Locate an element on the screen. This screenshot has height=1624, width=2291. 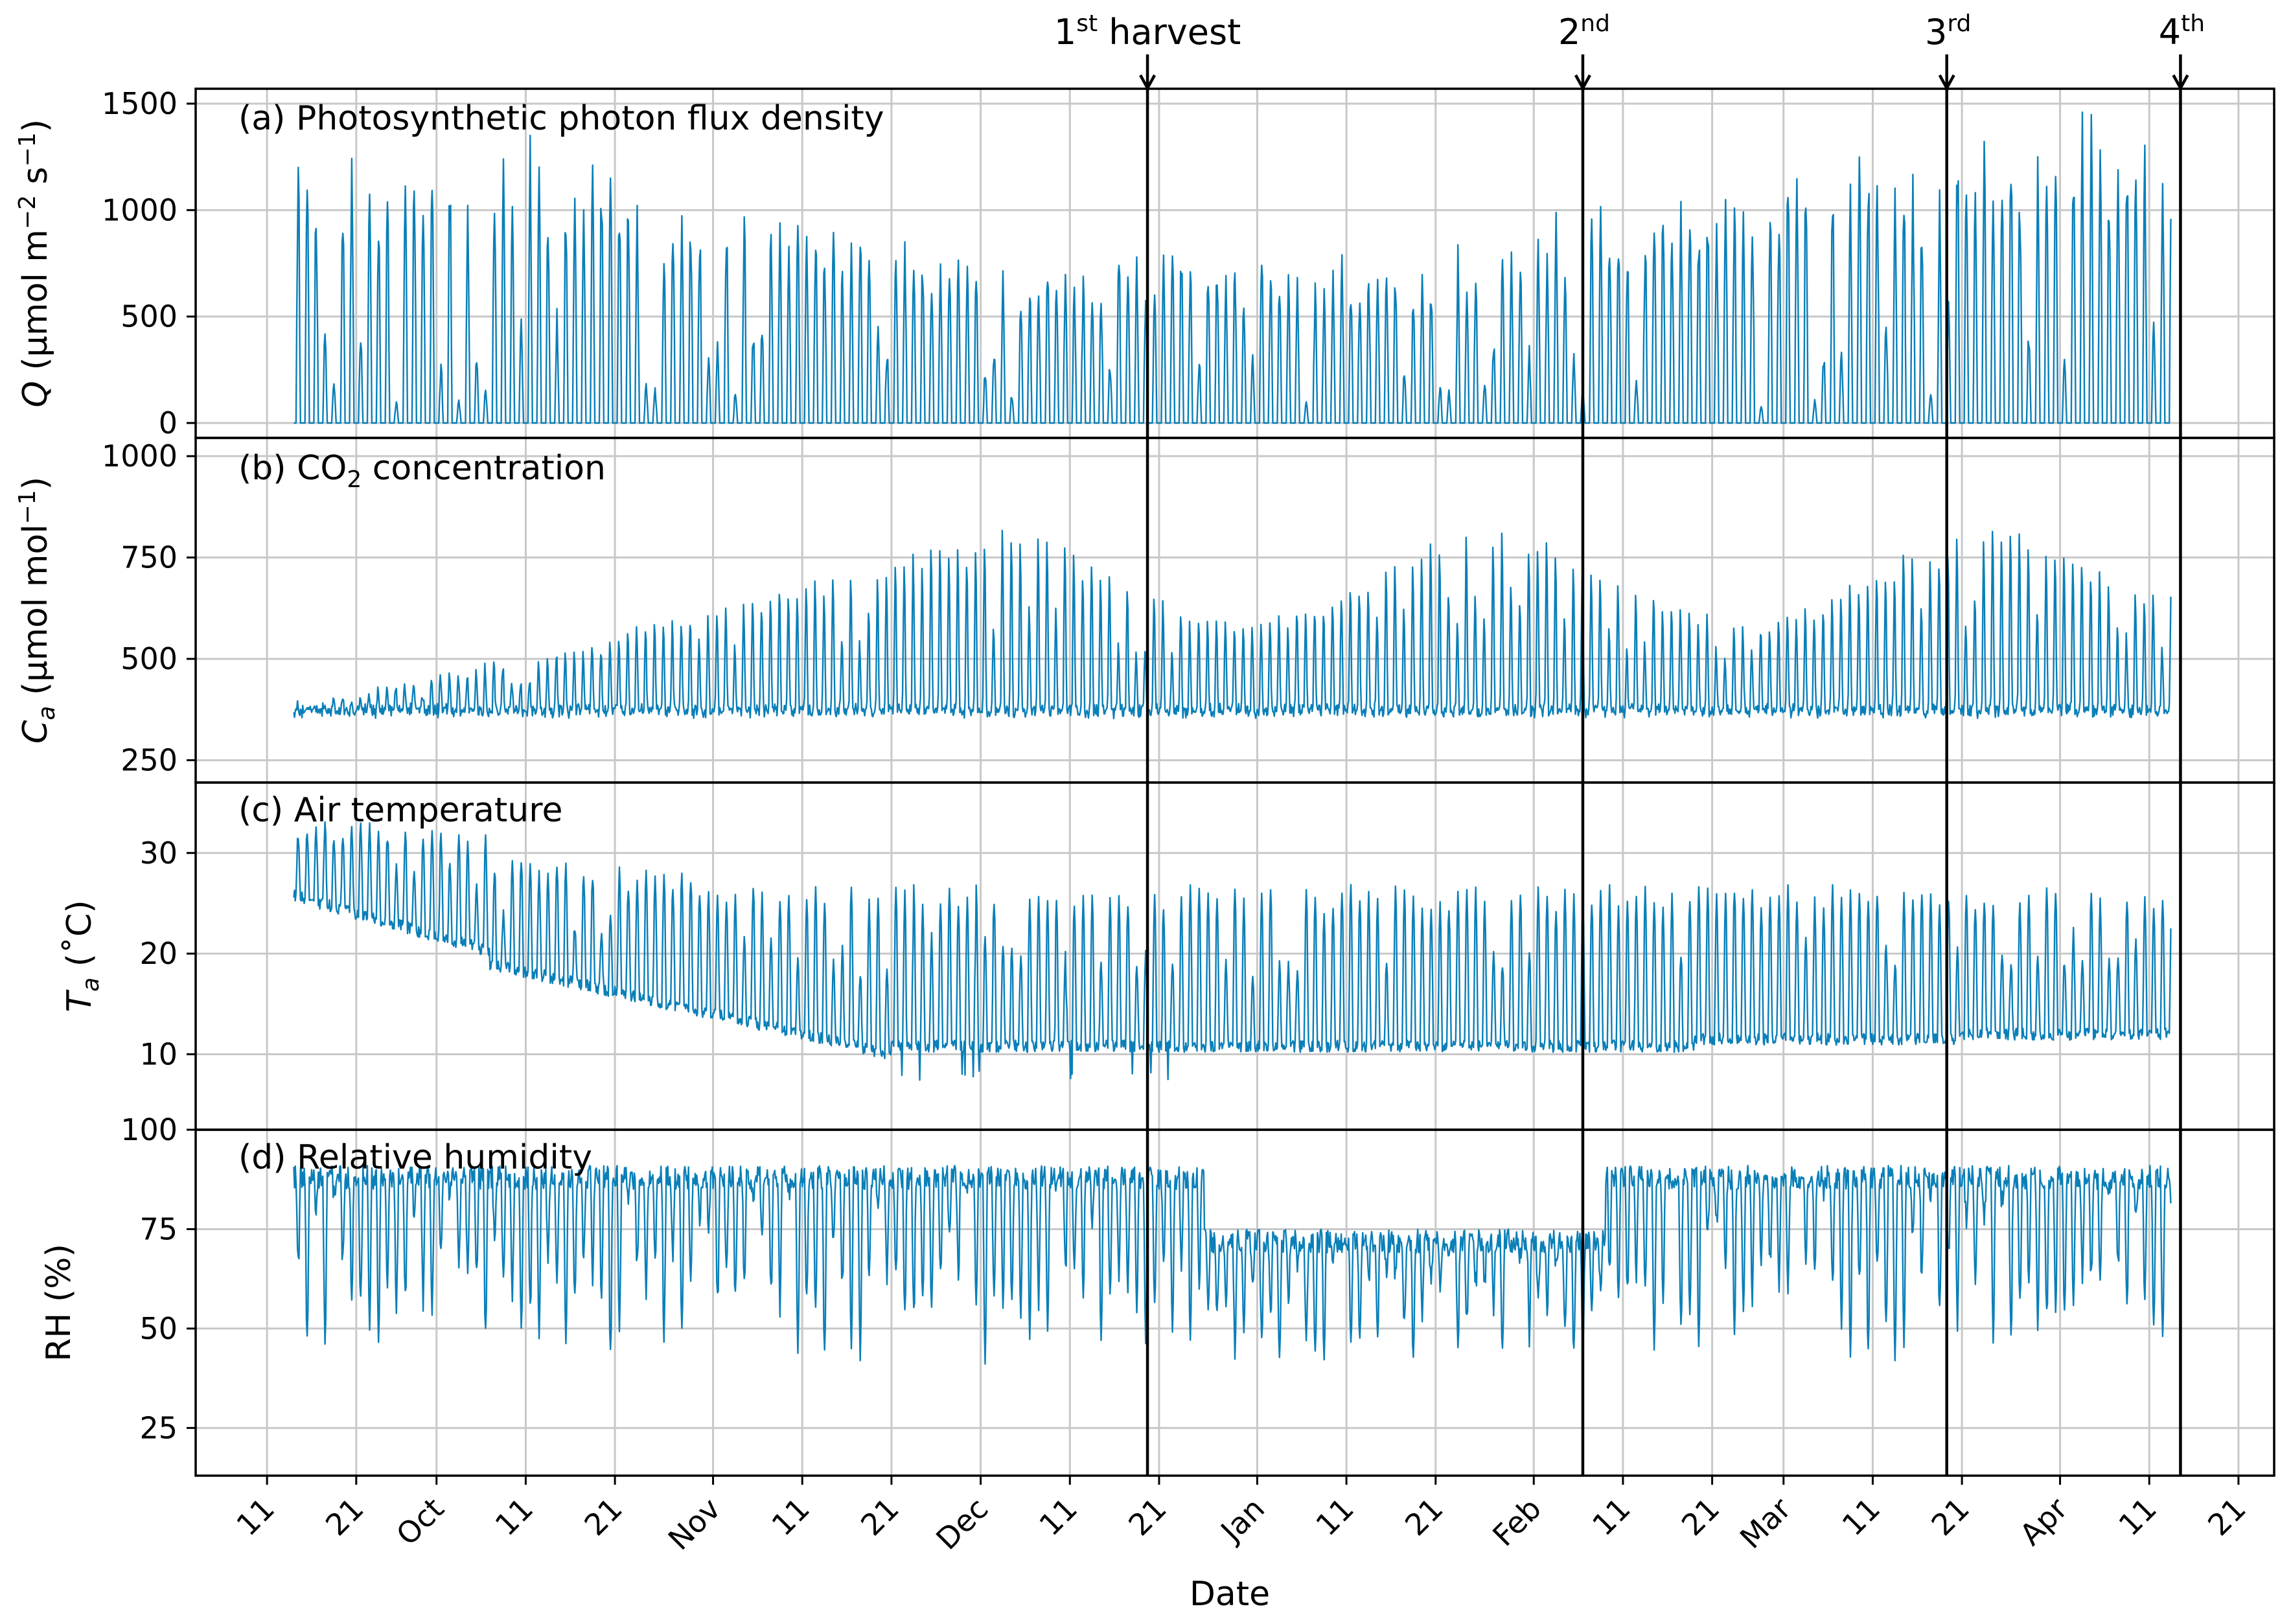
y-tick-label-3-1: 10 is located at coordinates (158, 1054).